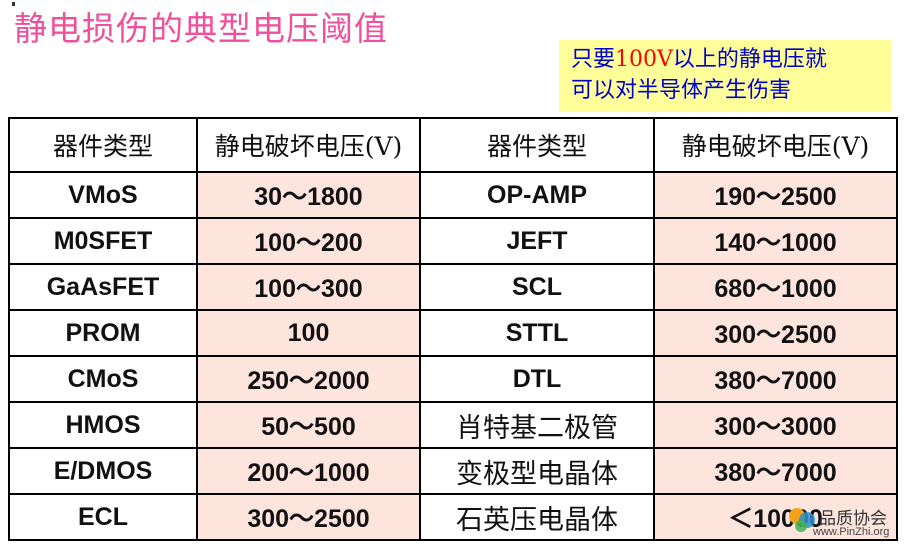 The height and width of the screenshot is (544, 905). I want to click on device-cell: DTL, so click(537, 379).